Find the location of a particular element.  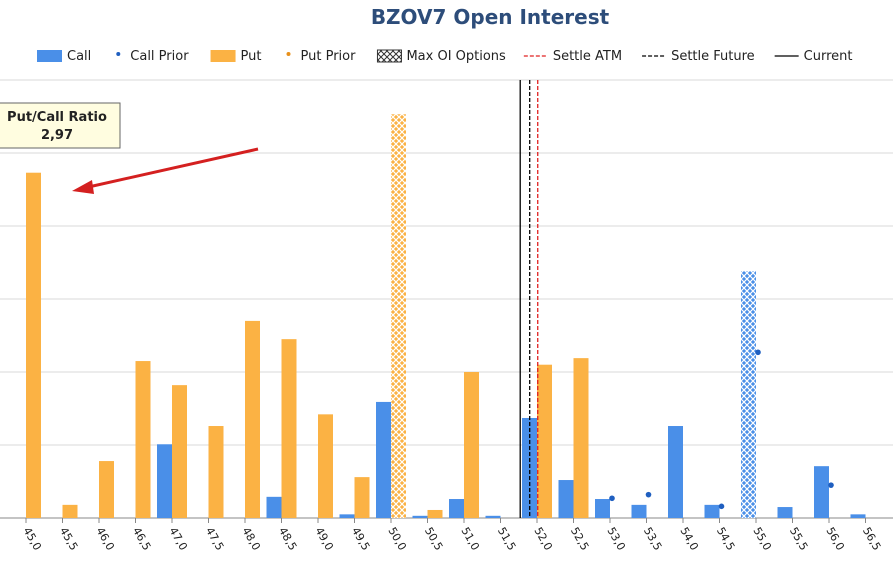

x-tick-label: 50,5 is located at coordinates (434, 539).